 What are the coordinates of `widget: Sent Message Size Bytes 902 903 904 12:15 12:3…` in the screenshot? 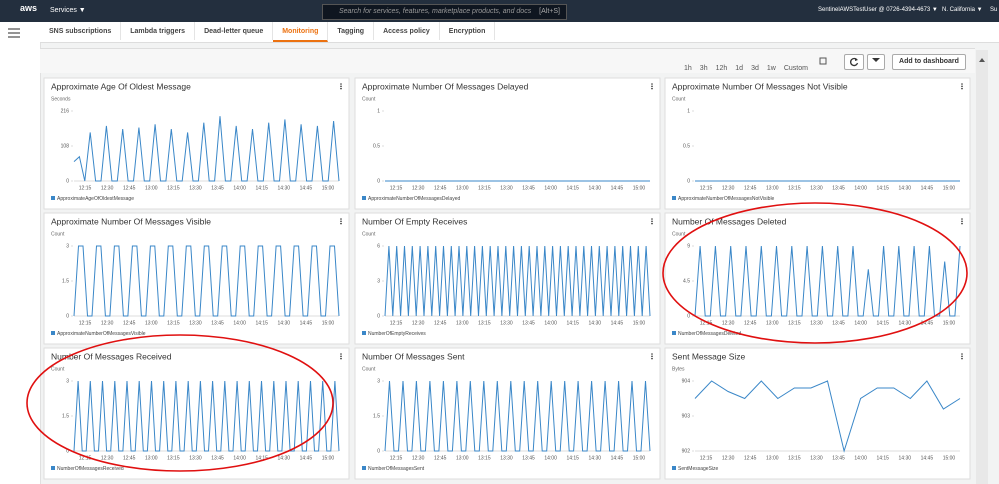 It's located at (817, 413).